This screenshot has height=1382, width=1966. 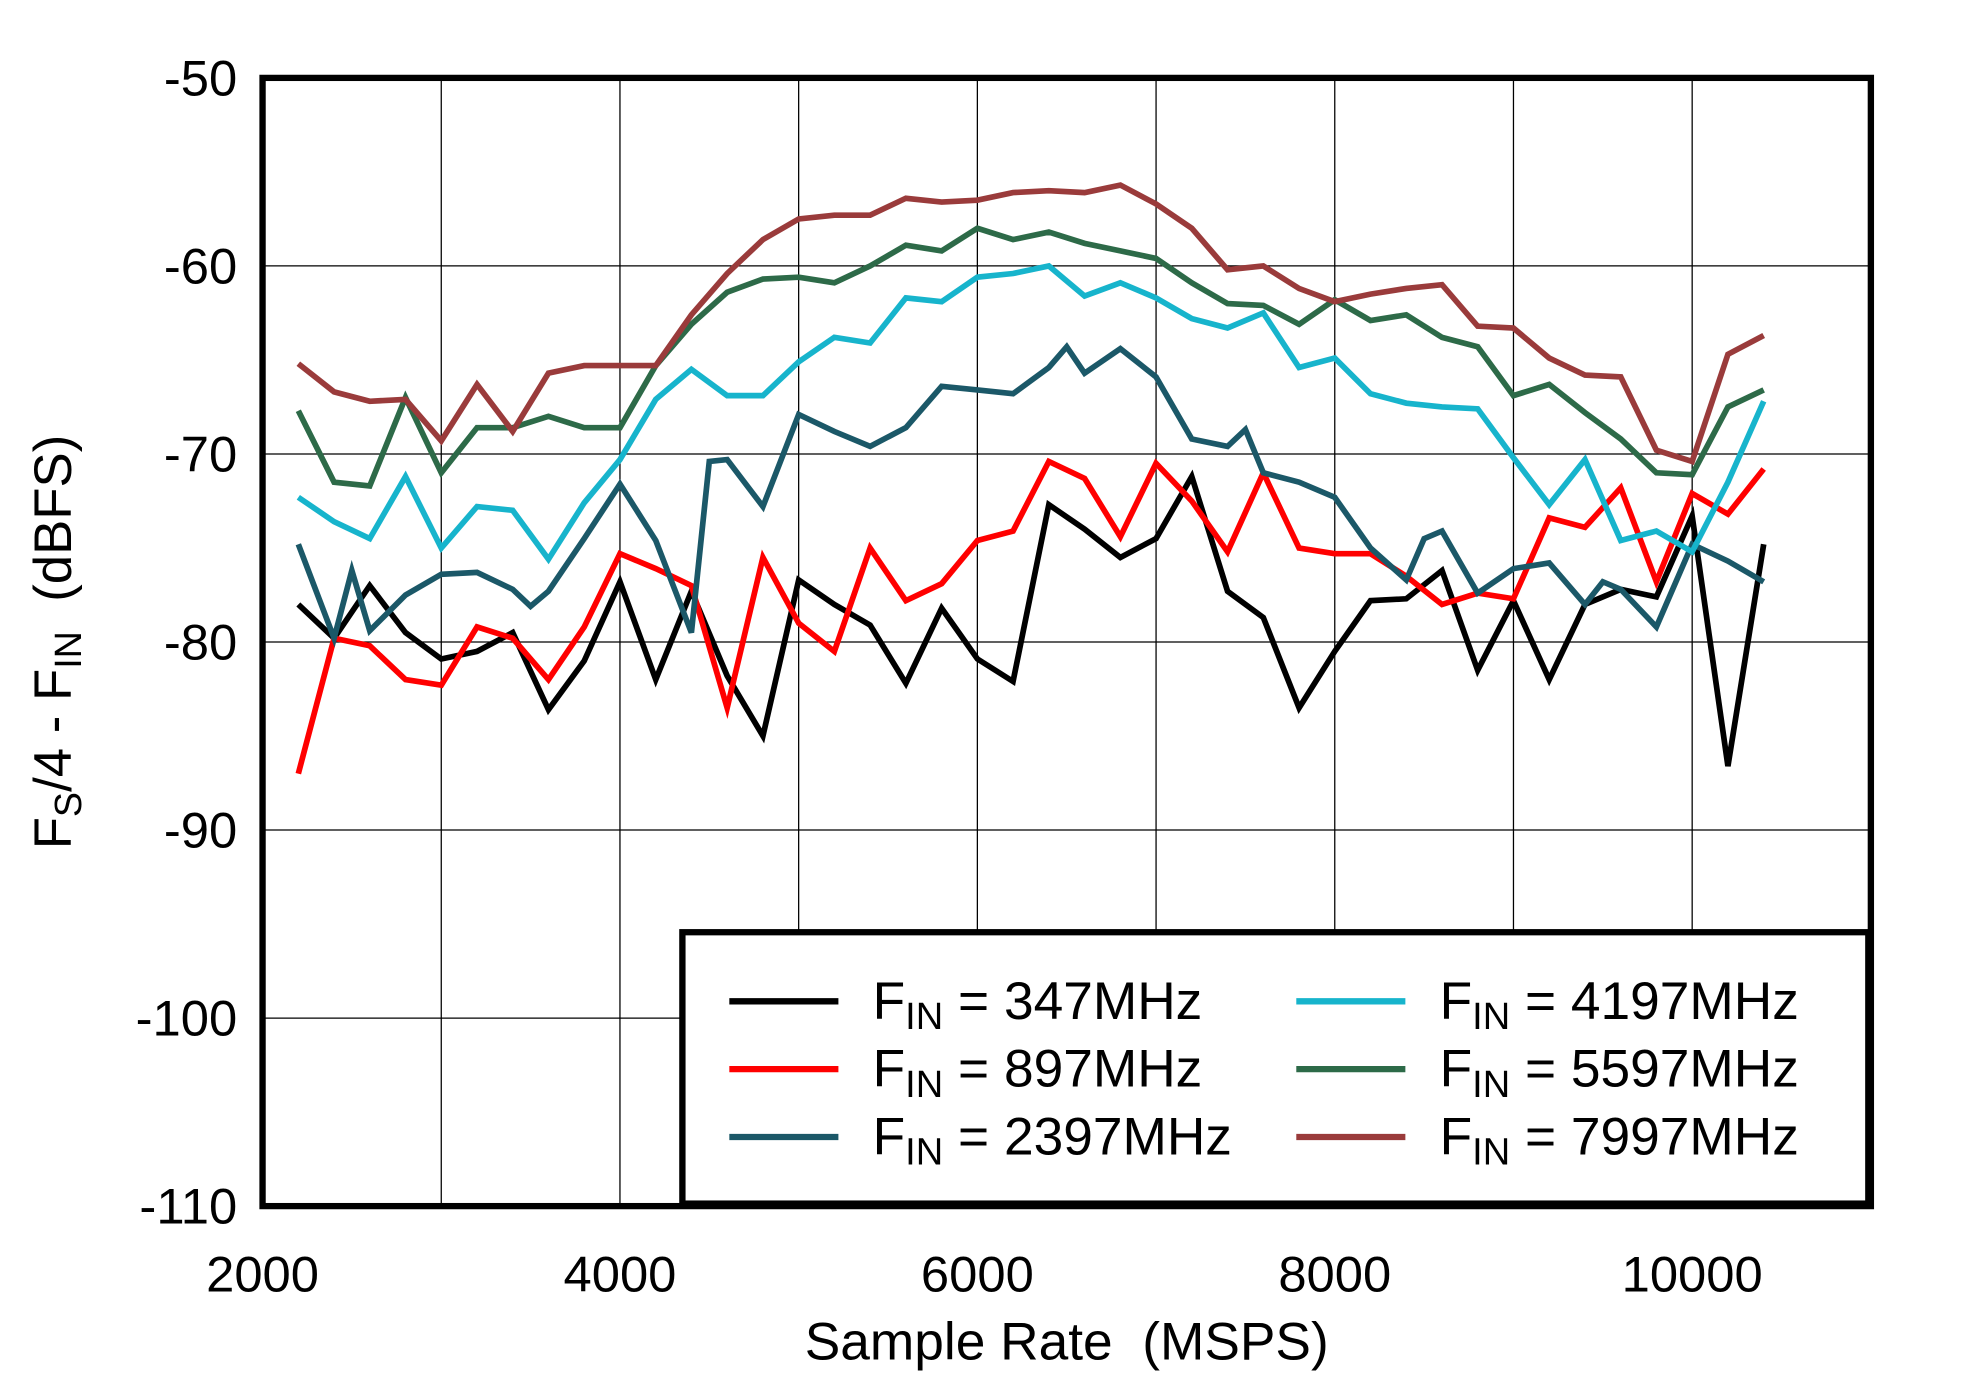 I want to click on y-tick-label: -80, so click(x=200, y=642).